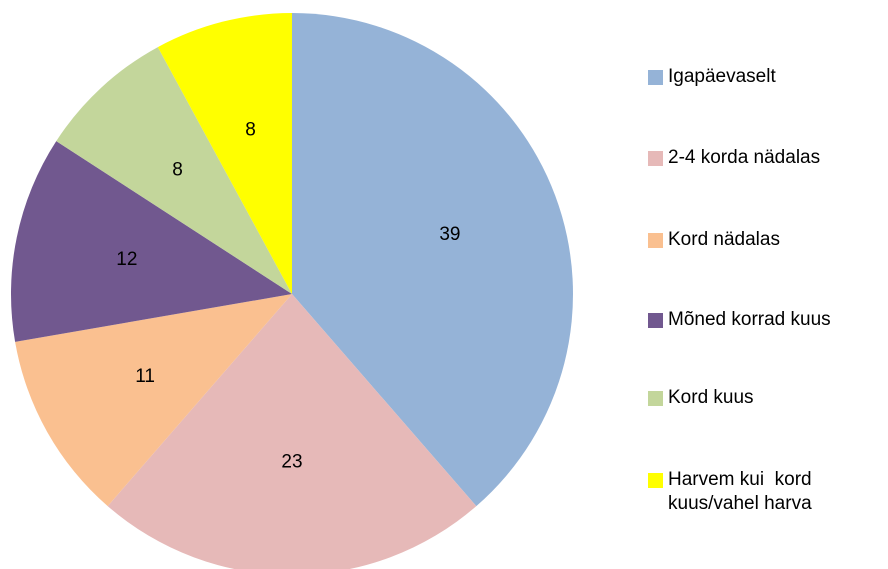 Image resolution: width=888 pixels, height=569 pixels. I want to click on legend-label: Mõned korrad kuus, so click(749, 319).